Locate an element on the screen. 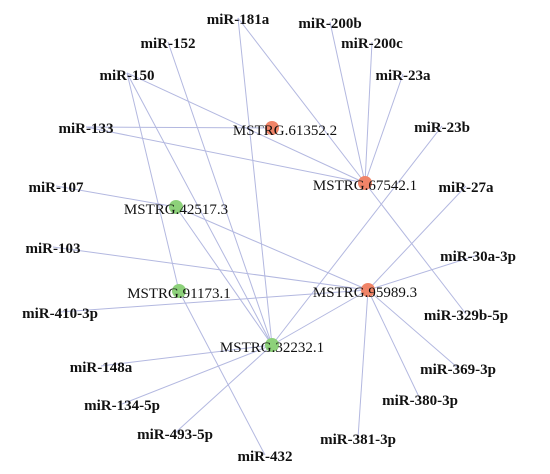 The image size is (550, 474). mstrg-node-c is located at coordinates (176, 207).